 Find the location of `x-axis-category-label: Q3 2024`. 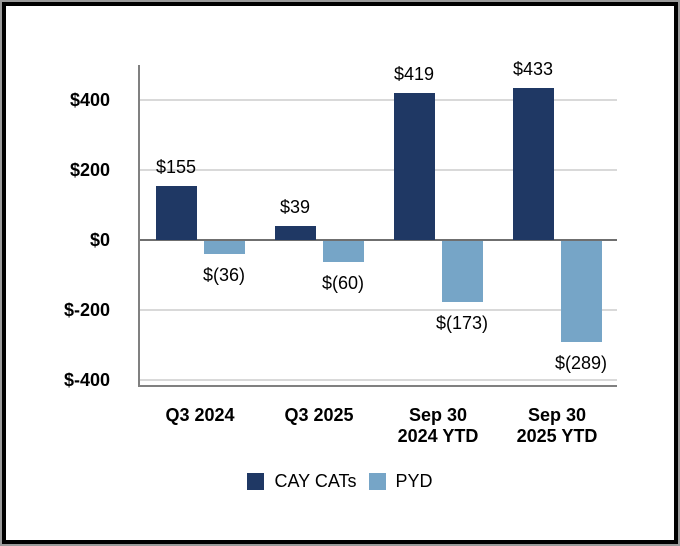

x-axis-category-label: Q3 2024 is located at coordinates (200, 415).